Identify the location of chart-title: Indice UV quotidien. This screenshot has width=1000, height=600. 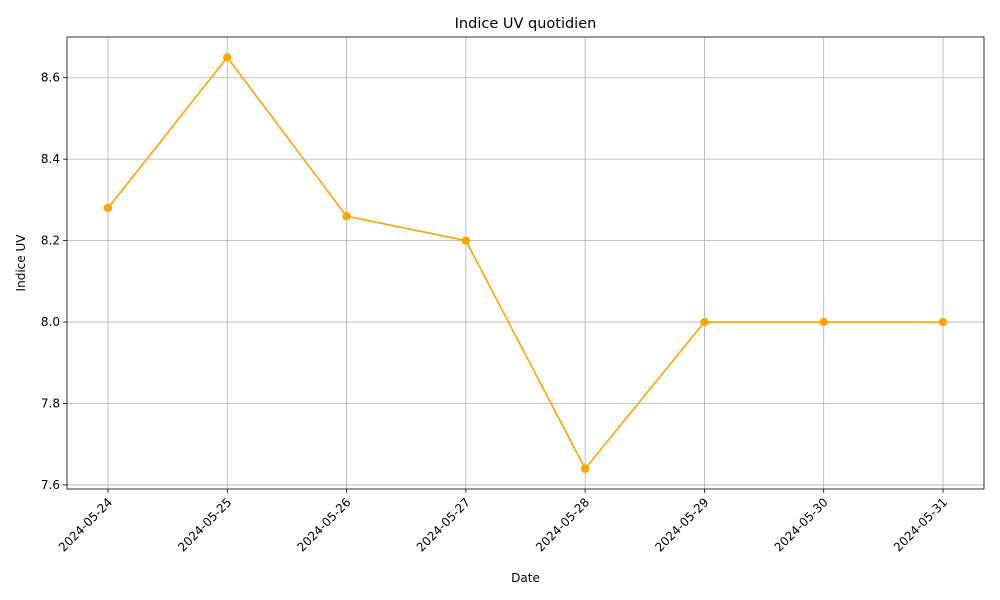
(526, 24).